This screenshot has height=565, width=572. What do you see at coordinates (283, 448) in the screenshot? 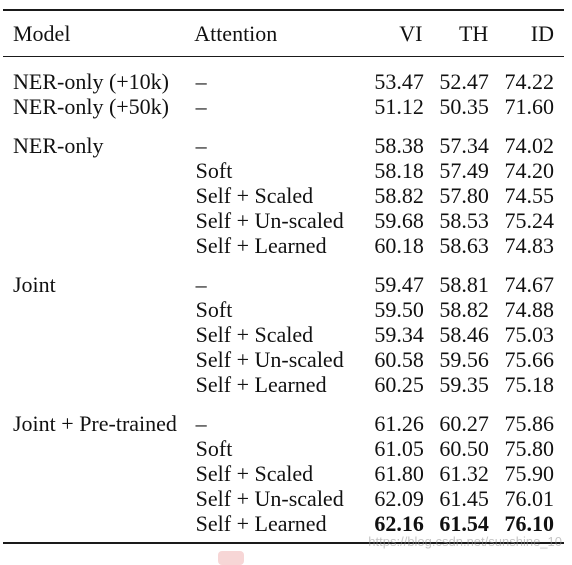
I see `table-row: Soft 61.05 60.50 75.80` at bounding box center [283, 448].